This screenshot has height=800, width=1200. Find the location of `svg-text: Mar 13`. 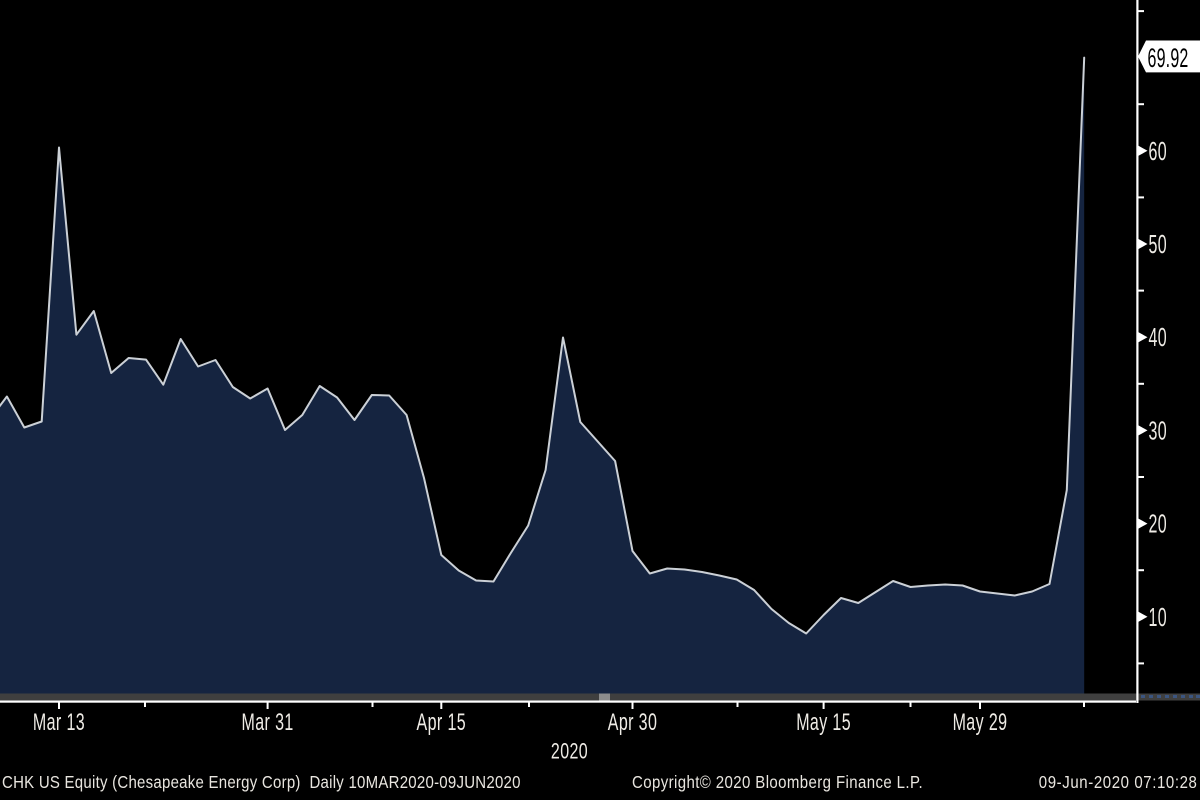

svg-text: Mar 13 is located at coordinates (59, 723).